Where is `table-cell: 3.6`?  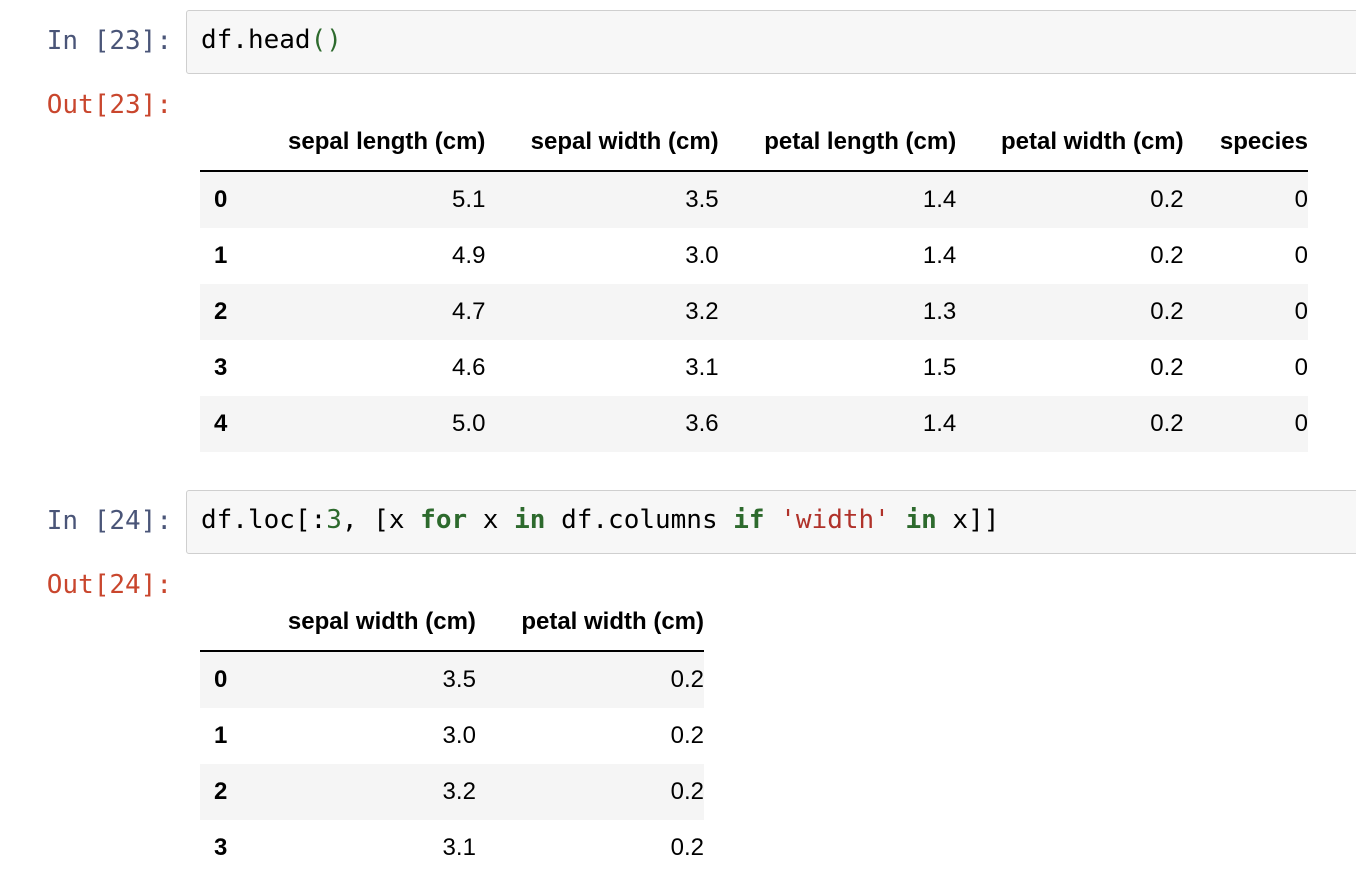
table-cell: 3.6 is located at coordinates (702, 423).